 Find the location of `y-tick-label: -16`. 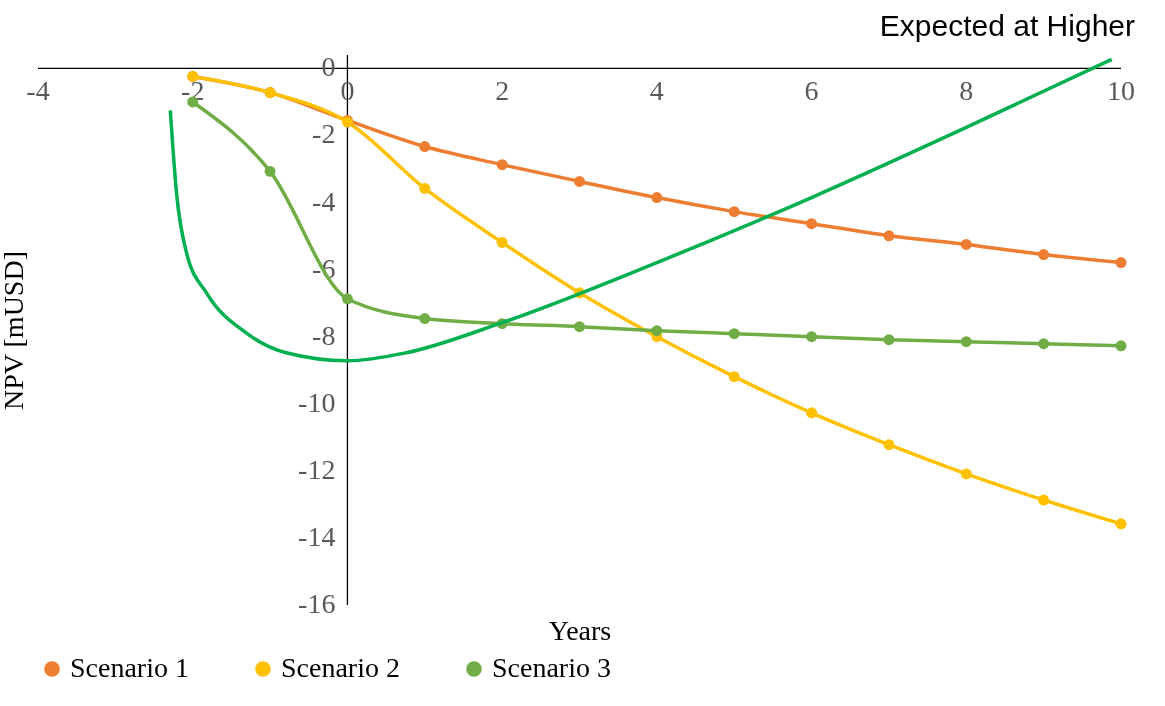

y-tick-label: -16 is located at coordinates (317, 603).